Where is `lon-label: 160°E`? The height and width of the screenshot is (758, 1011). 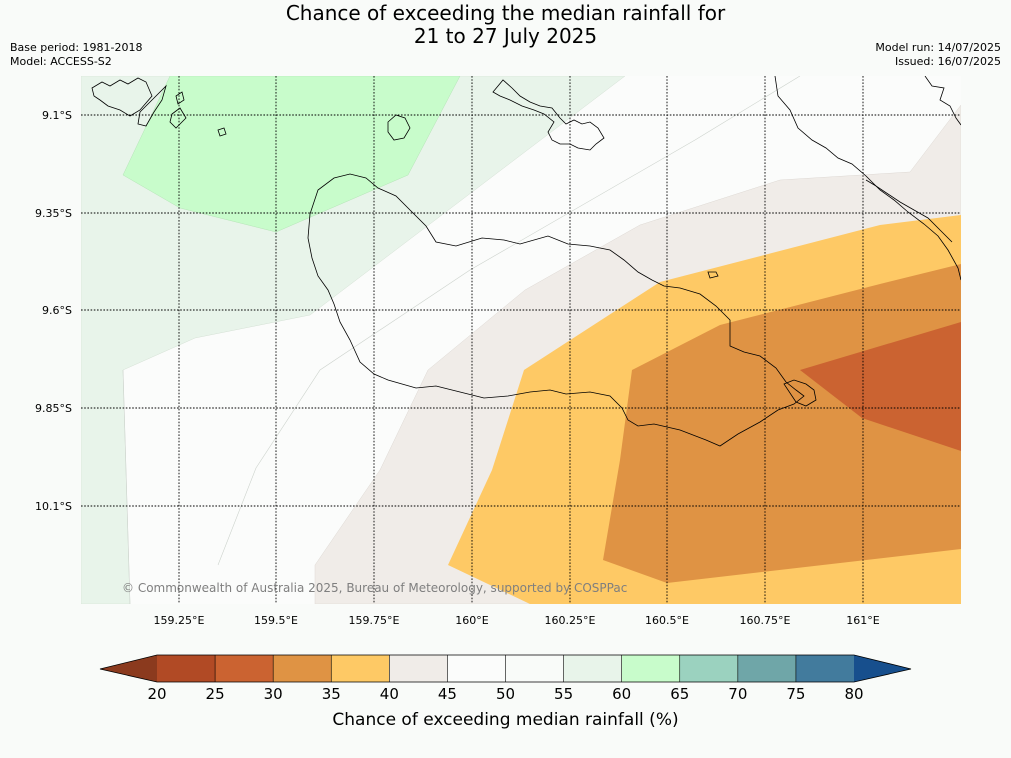 lon-label: 160°E is located at coordinates (471, 620).